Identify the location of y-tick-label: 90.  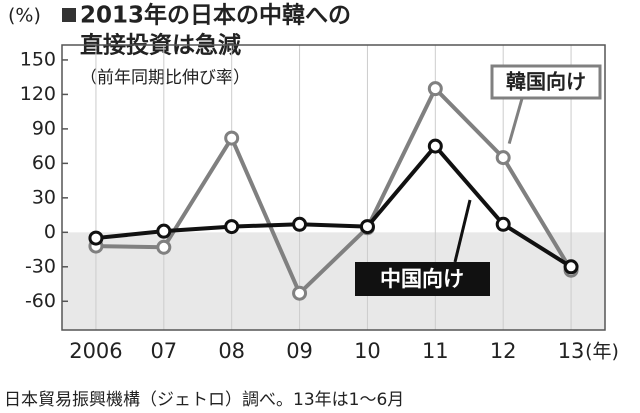
(44, 128).